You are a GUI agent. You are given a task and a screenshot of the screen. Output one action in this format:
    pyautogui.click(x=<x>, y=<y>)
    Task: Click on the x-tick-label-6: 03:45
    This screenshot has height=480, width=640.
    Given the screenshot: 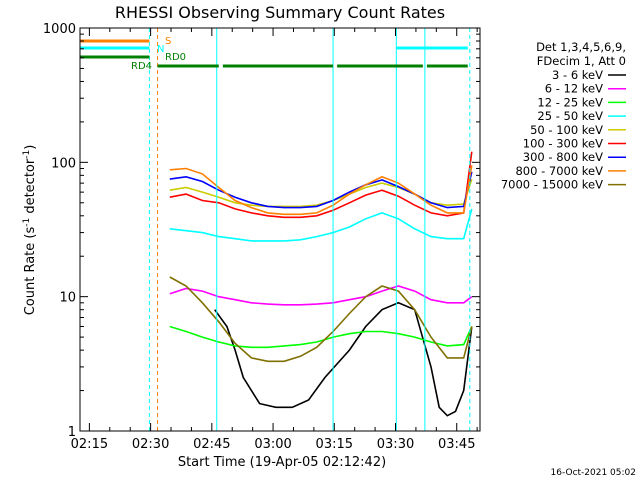 What is the action you would take?
    pyautogui.click(x=456, y=444)
    